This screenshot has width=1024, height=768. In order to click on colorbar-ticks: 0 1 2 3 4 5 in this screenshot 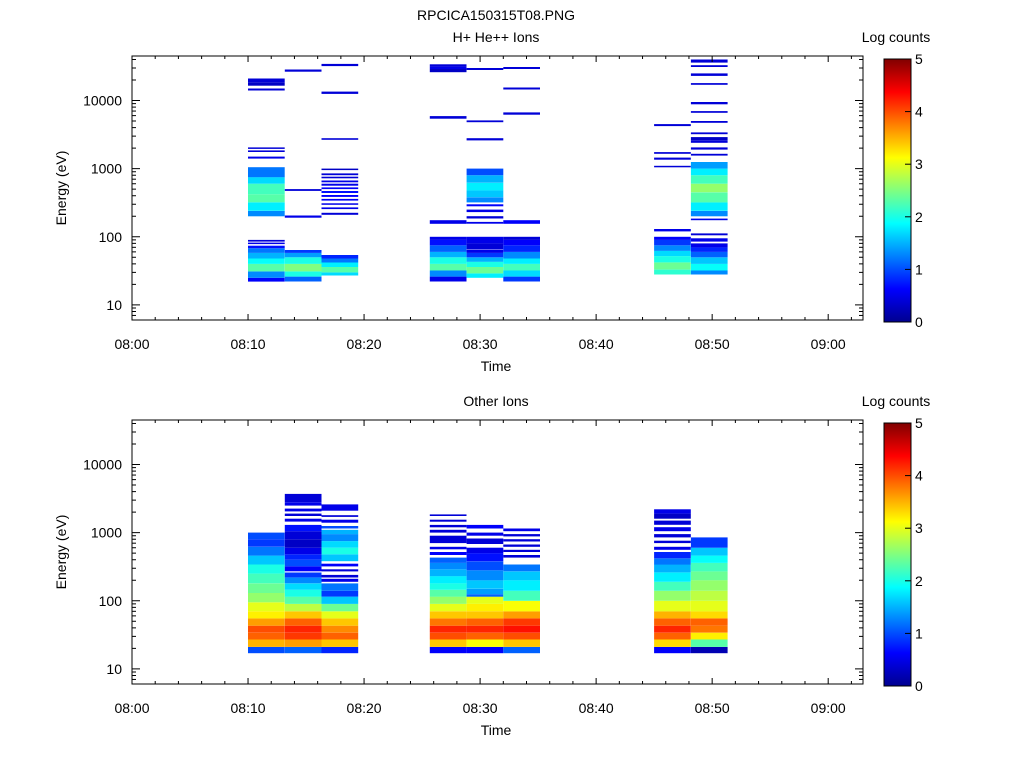, I will do `click(914, 554)`.